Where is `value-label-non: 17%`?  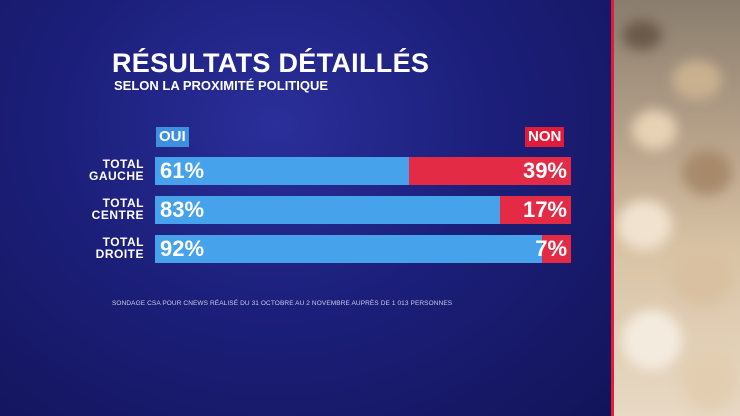
value-label-non: 17% is located at coordinates (544, 209).